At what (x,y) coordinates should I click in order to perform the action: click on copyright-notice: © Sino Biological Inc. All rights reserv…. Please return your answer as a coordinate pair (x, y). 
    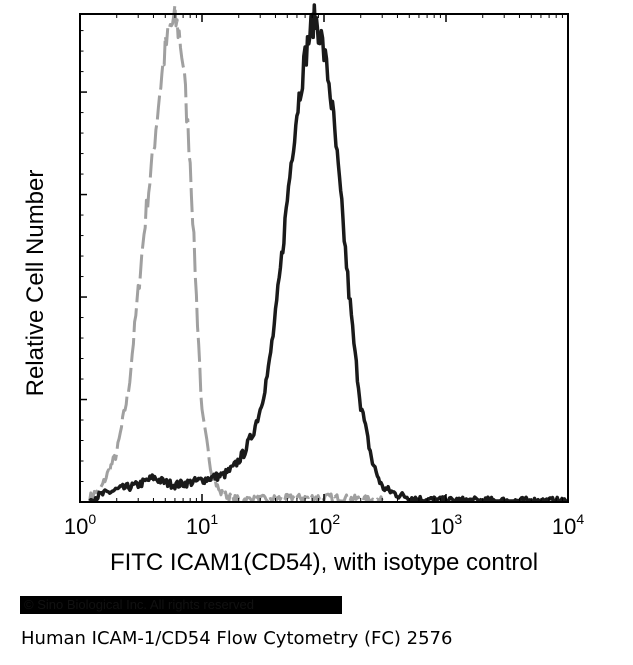
    Looking at the image, I should click on (181, 605).